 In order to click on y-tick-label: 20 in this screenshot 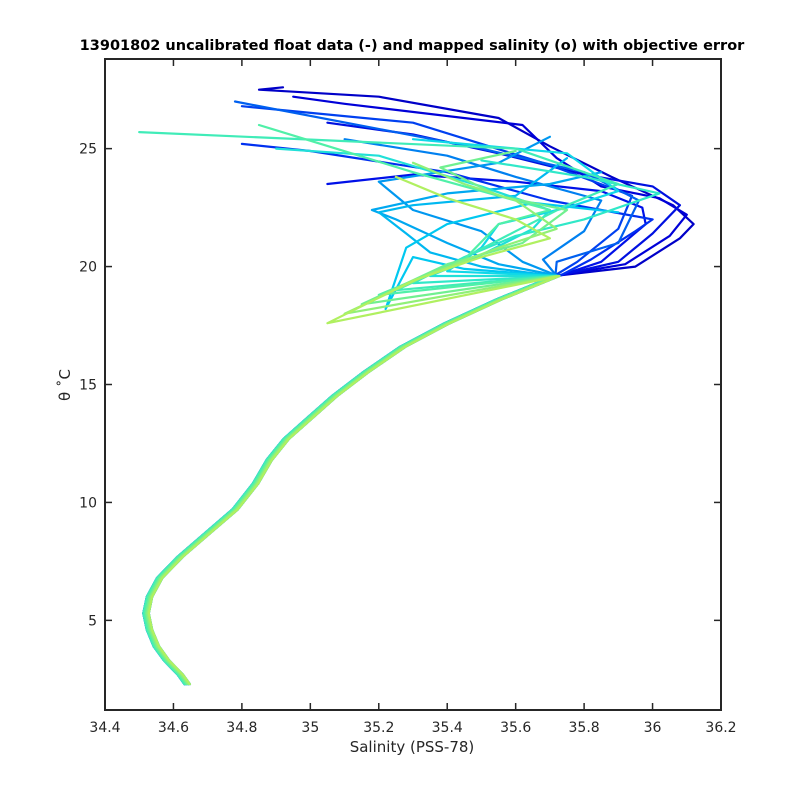, I will do `click(88, 268)`.